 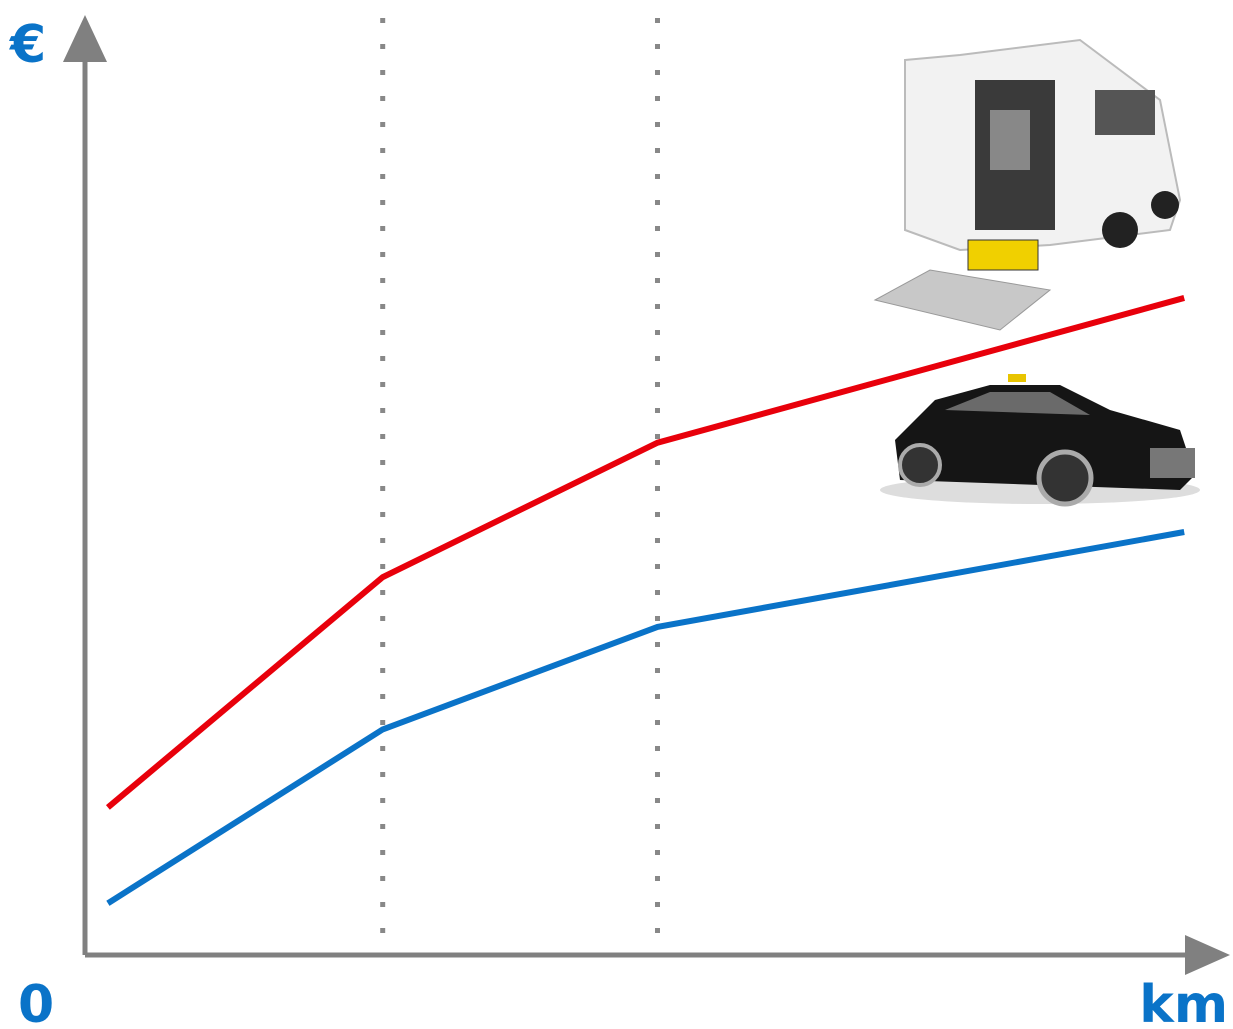 What do you see at coordinates (1027, 184) in the screenshot?
I see `van-image` at bounding box center [1027, 184].